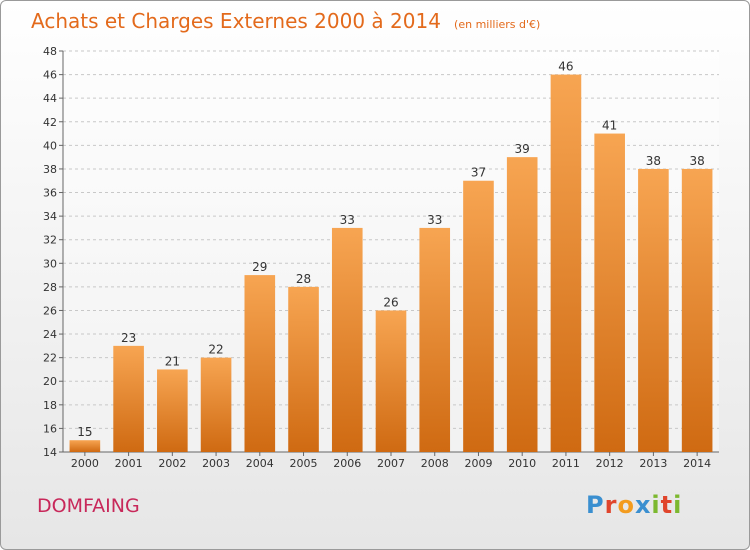 The image size is (750, 550). Describe the element at coordinates (626, 505) in the screenshot. I see `logo-letter: o` at that location.